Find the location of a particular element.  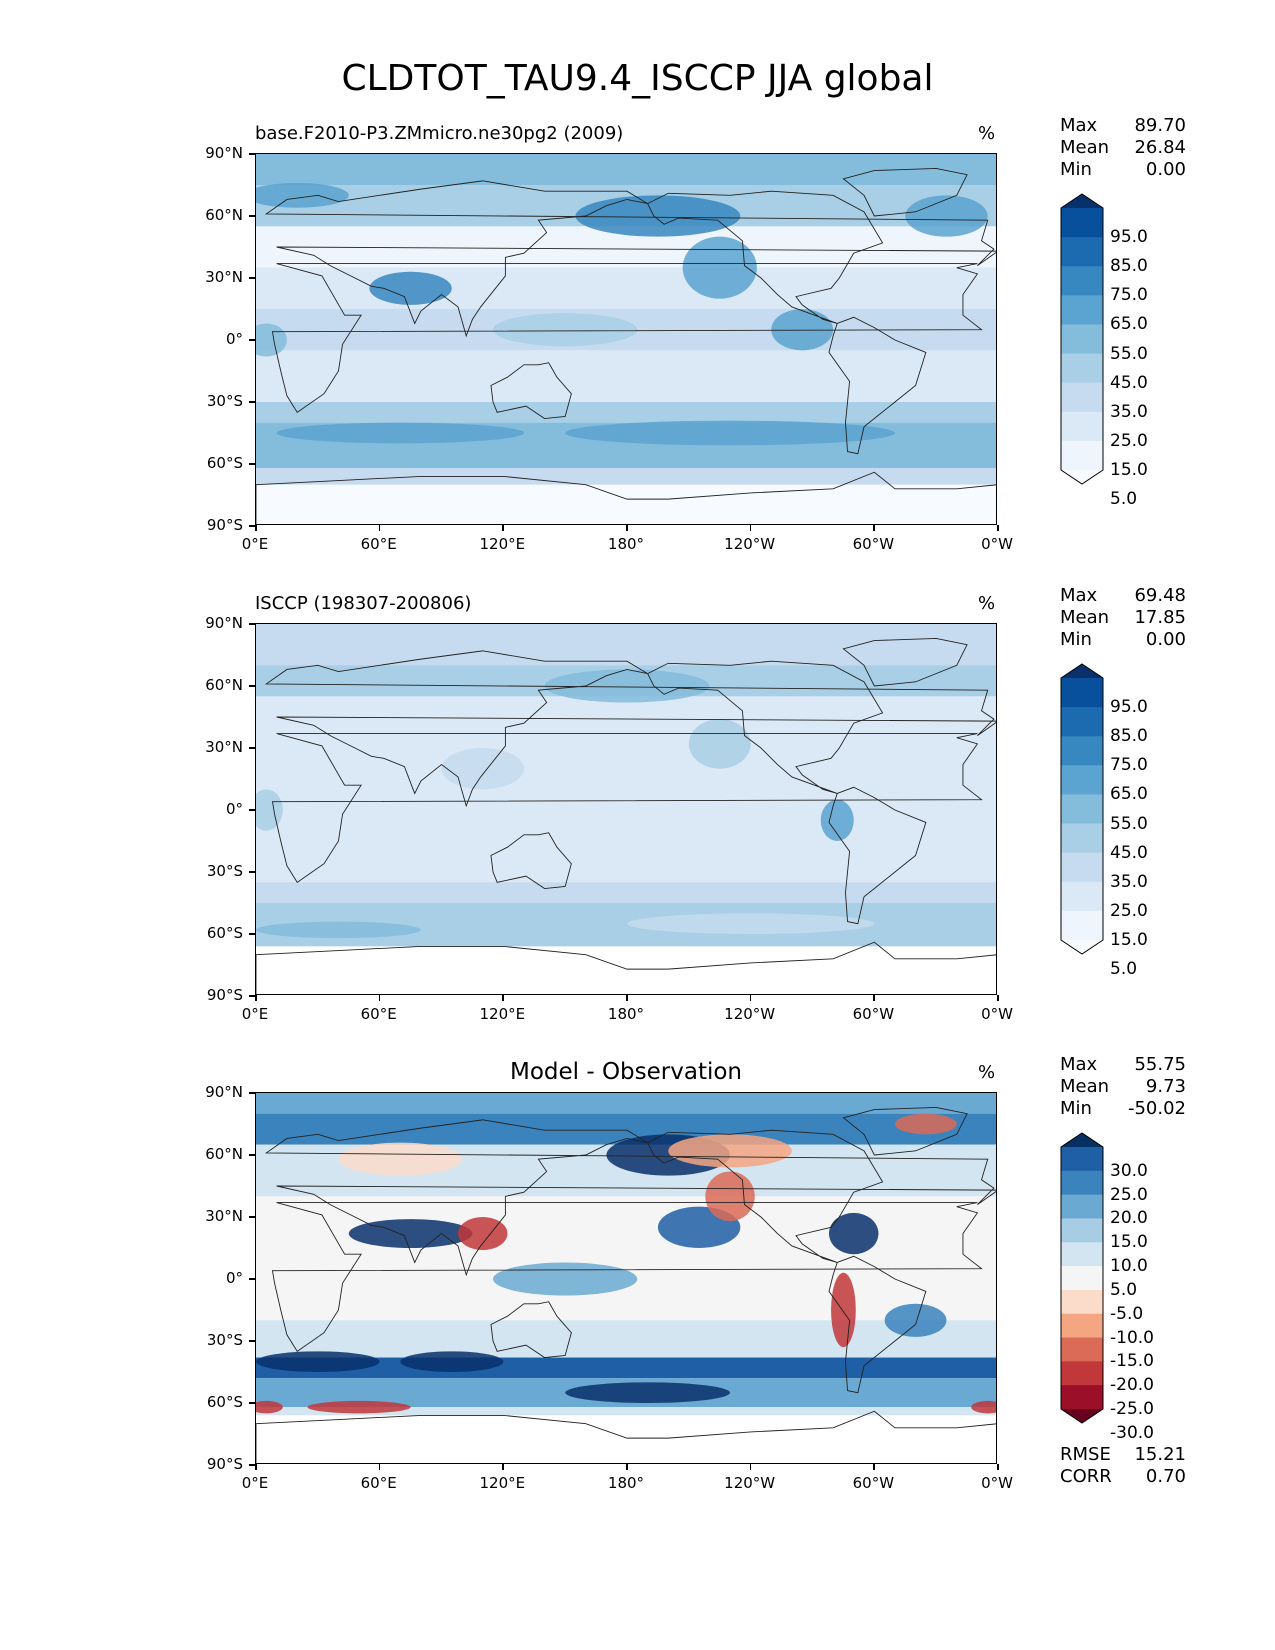

stat-label: Max is located at coordinates (1079, 1064).